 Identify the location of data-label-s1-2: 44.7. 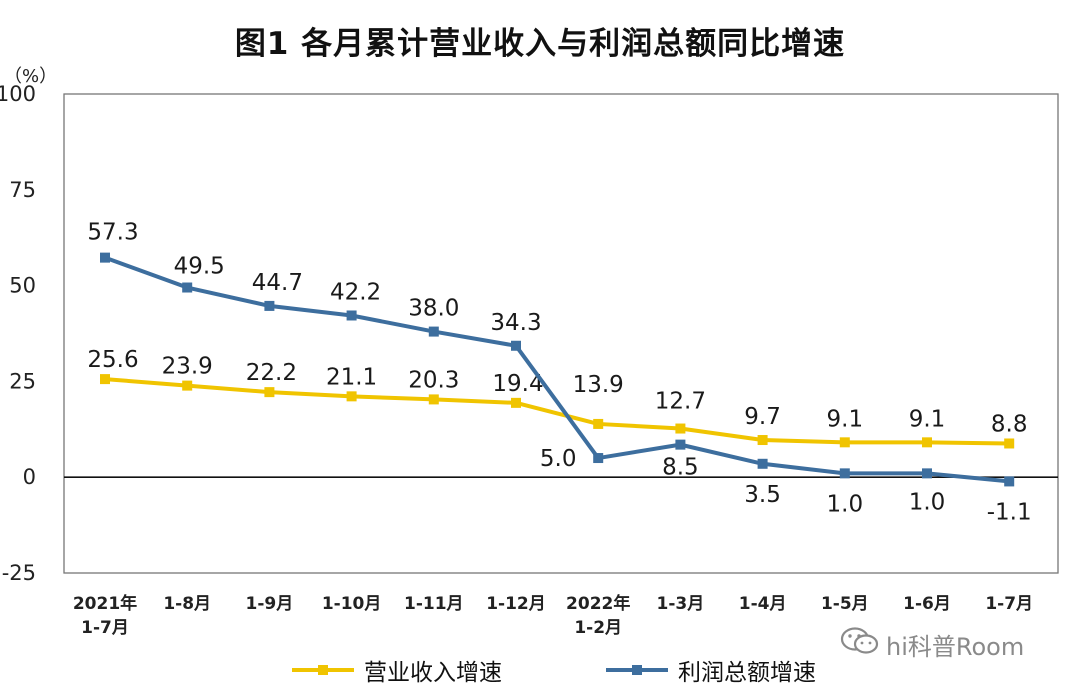
(277, 283).